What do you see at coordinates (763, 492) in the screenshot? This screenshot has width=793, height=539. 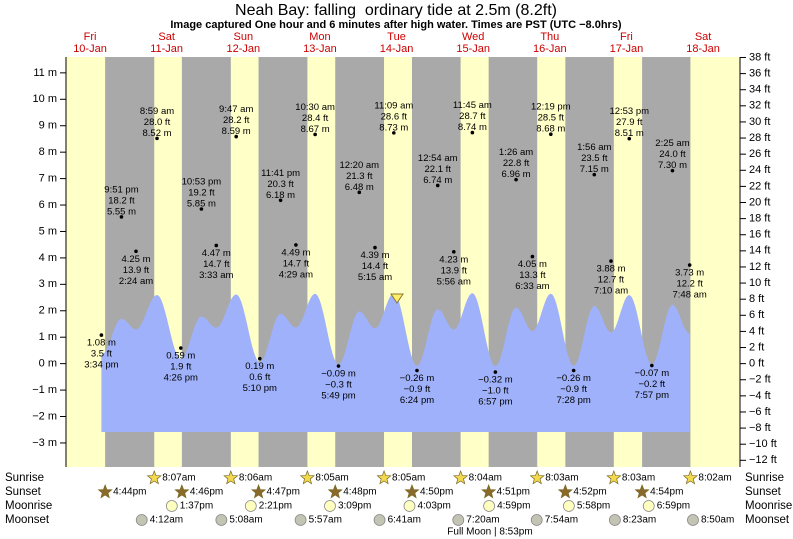 I see `row-label: Sunset` at bounding box center [763, 492].